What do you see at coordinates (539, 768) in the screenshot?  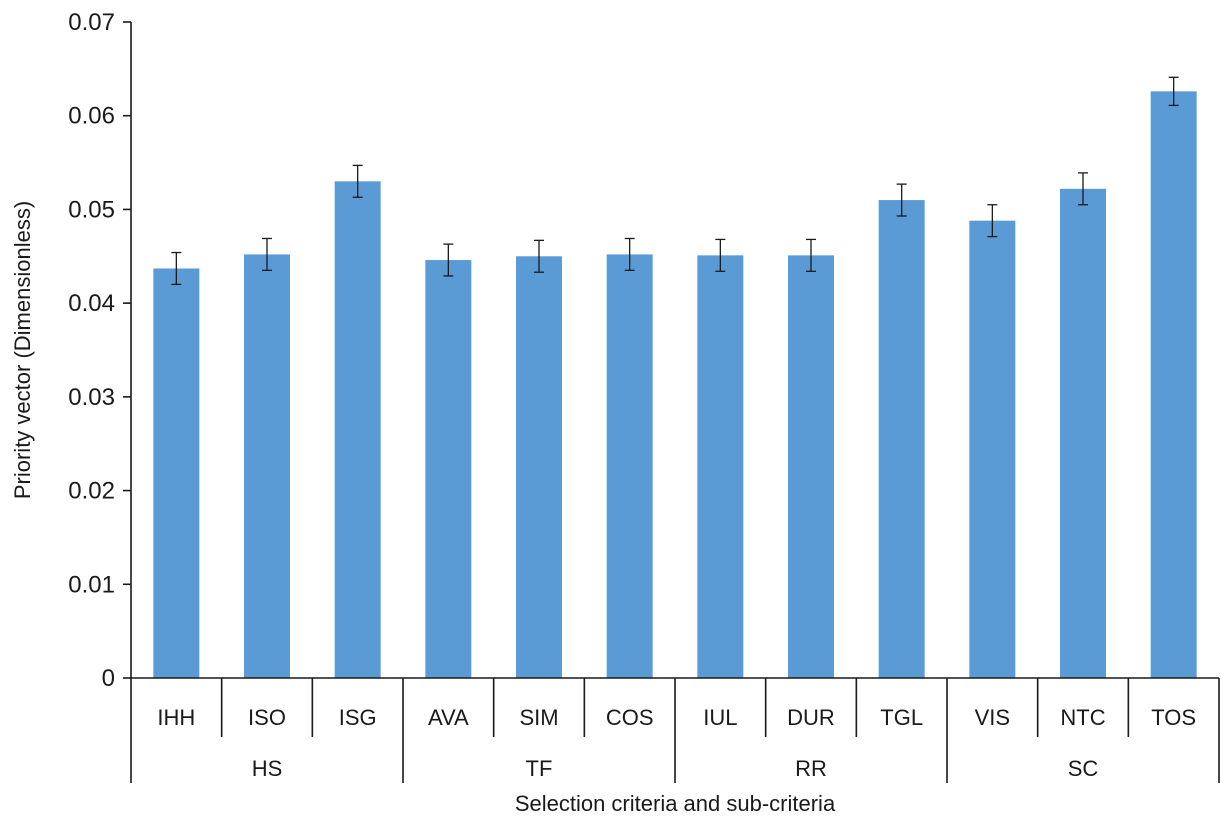 I see `group-label-tf: TF` at bounding box center [539, 768].